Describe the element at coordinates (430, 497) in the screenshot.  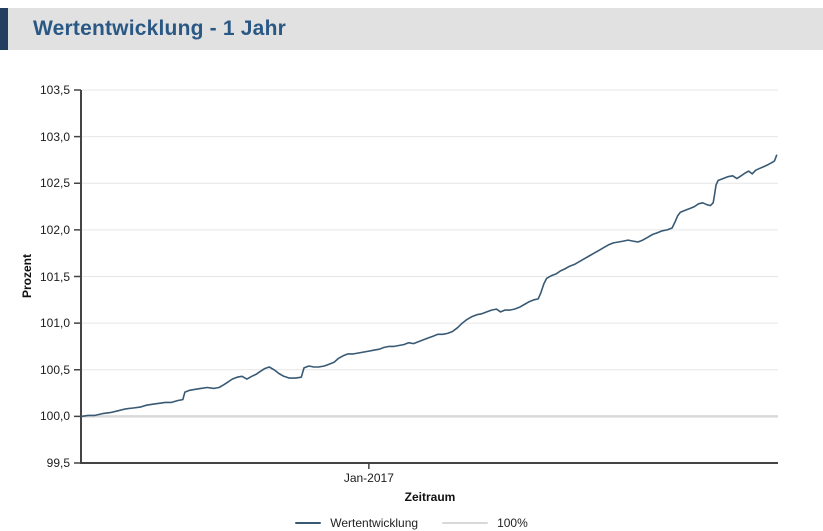
I see `x-axis-title: Zeitraum` at that location.